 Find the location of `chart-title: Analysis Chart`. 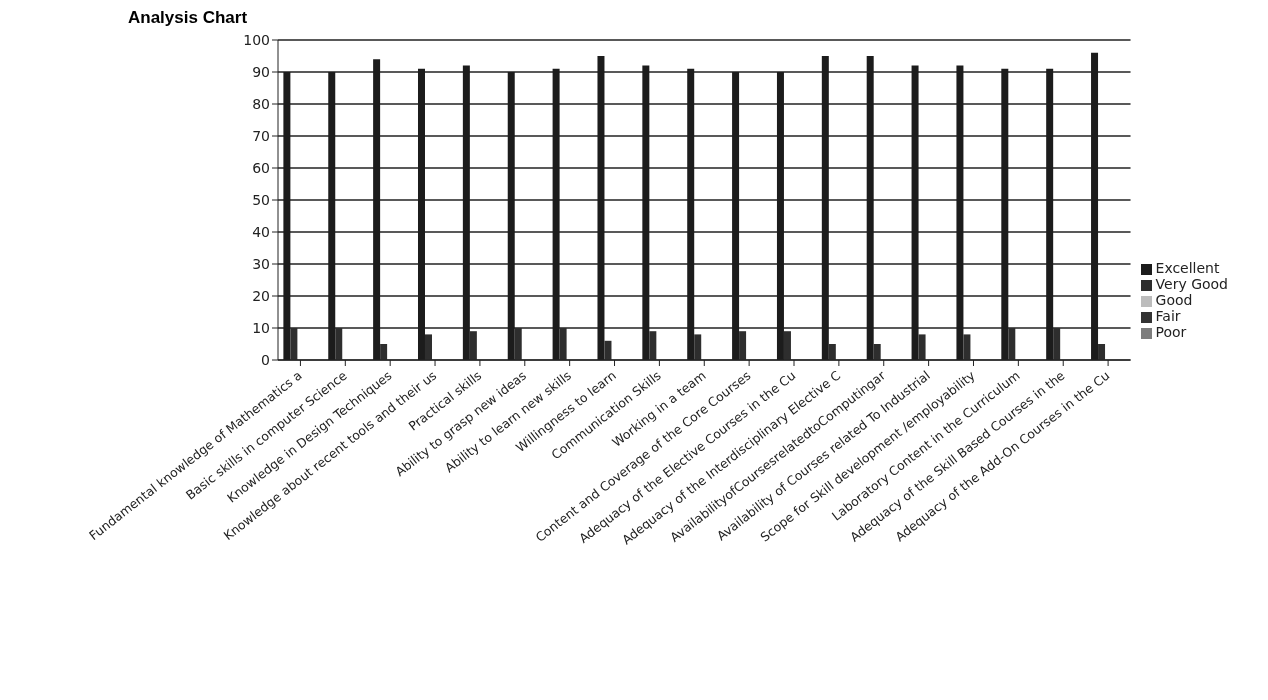

chart-title: Analysis Chart is located at coordinates (188, 18).